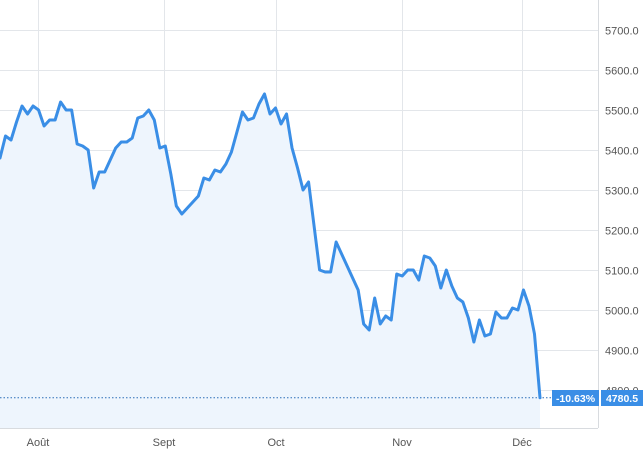 This screenshot has height=461, width=644. What do you see at coordinates (164, 443) in the screenshot?
I see `x-tick-label: Sept` at bounding box center [164, 443].